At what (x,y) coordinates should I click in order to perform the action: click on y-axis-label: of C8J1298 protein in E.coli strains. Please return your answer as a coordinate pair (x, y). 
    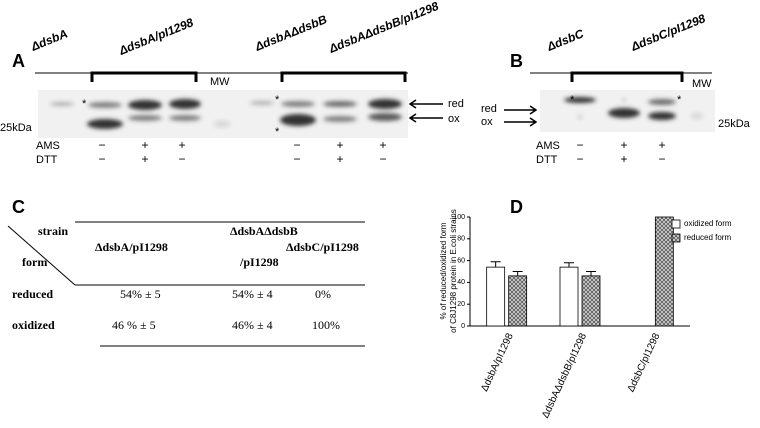
    Looking at the image, I should click on (453, 271).